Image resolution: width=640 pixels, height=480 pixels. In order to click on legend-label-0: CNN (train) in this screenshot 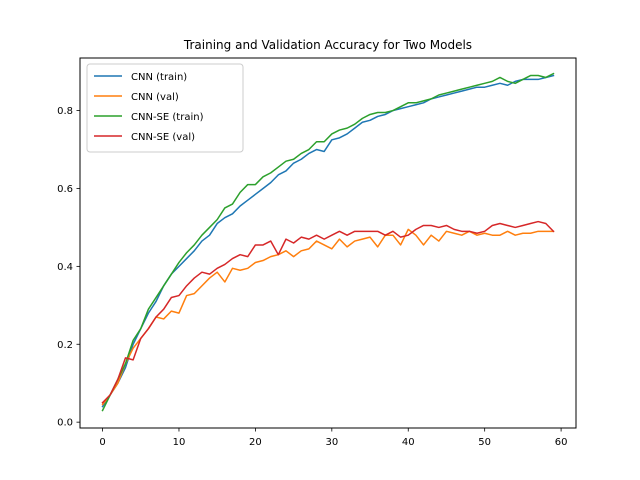, I will do `click(159, 77)`.